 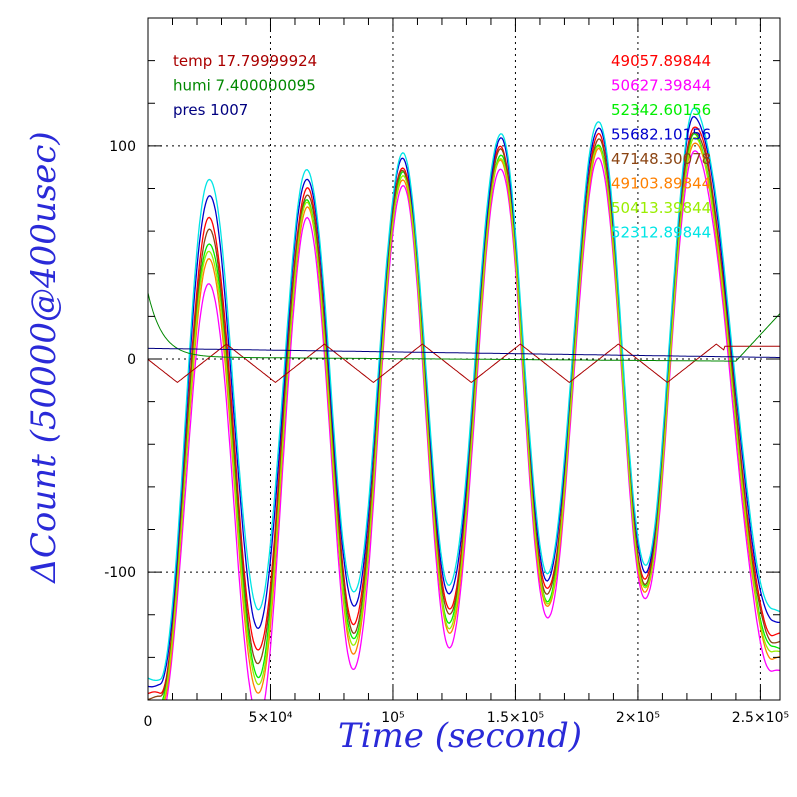 I want to click on legend-entry-series-8: 52312.89844, so click(x=661, y=233).